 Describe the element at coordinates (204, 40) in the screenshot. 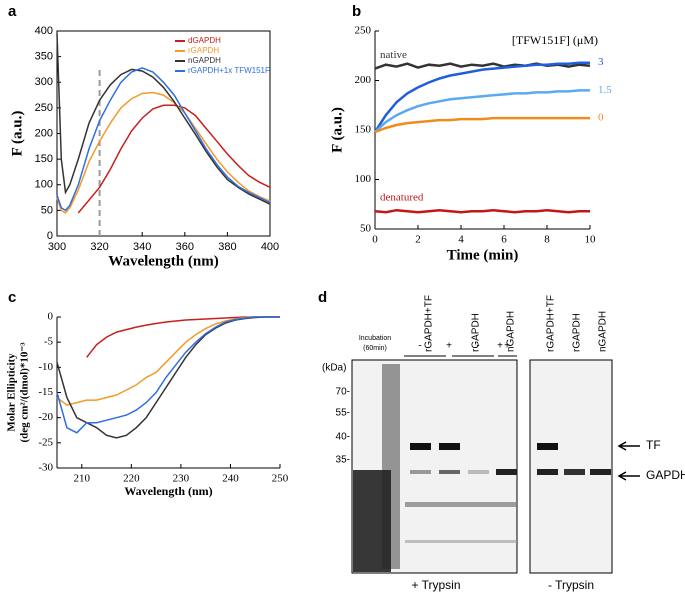

I see `legend-entry: dGAPDH` at that location.